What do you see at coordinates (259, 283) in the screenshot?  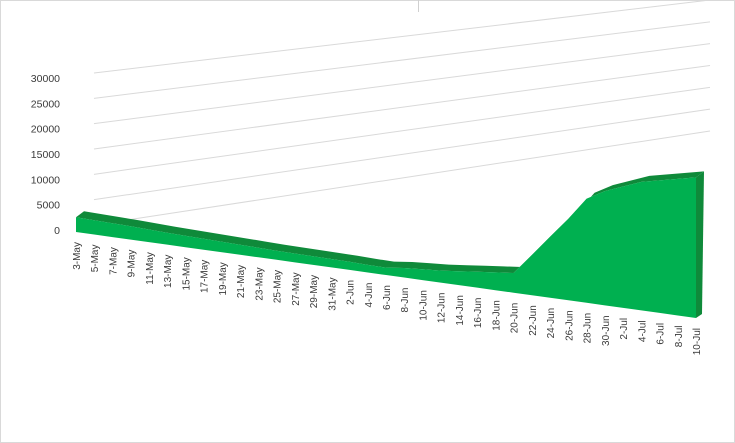 I see `x-tick-label: 23-May` at bounding box center [259, 283].